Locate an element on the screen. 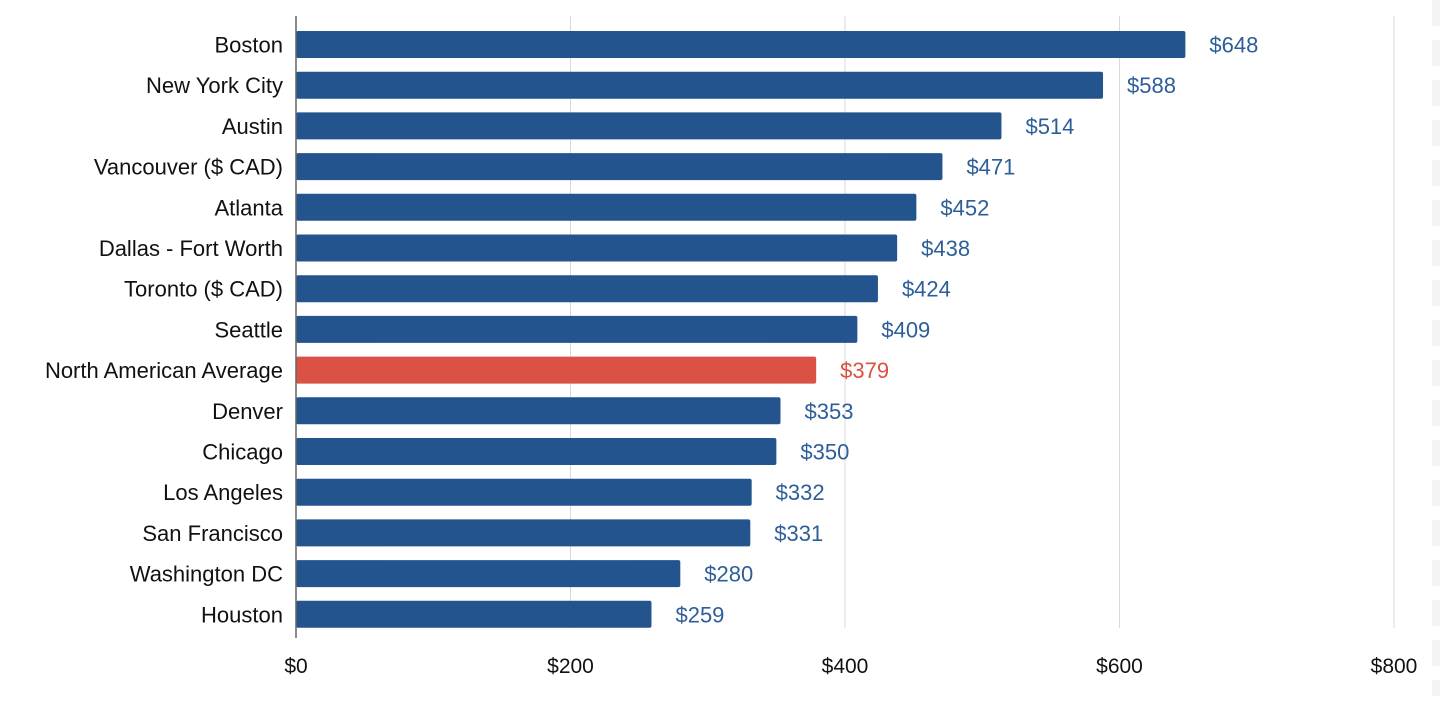 The image size is (1440, 701). x-axis-ticks: $0 $200 $400 $600 $800 is located at coordinates (850, 666).